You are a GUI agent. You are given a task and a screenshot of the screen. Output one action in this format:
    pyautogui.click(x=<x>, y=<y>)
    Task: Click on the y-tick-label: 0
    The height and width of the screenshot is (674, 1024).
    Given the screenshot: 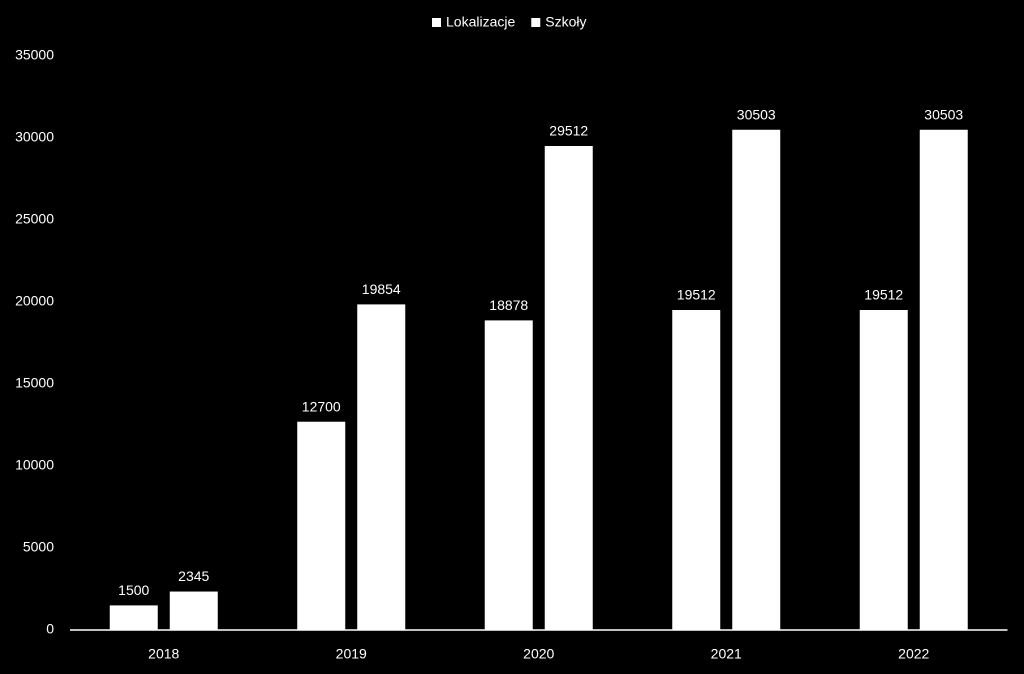 What is the action you would take?
    pyautogui.click(x=50, y=629)
    